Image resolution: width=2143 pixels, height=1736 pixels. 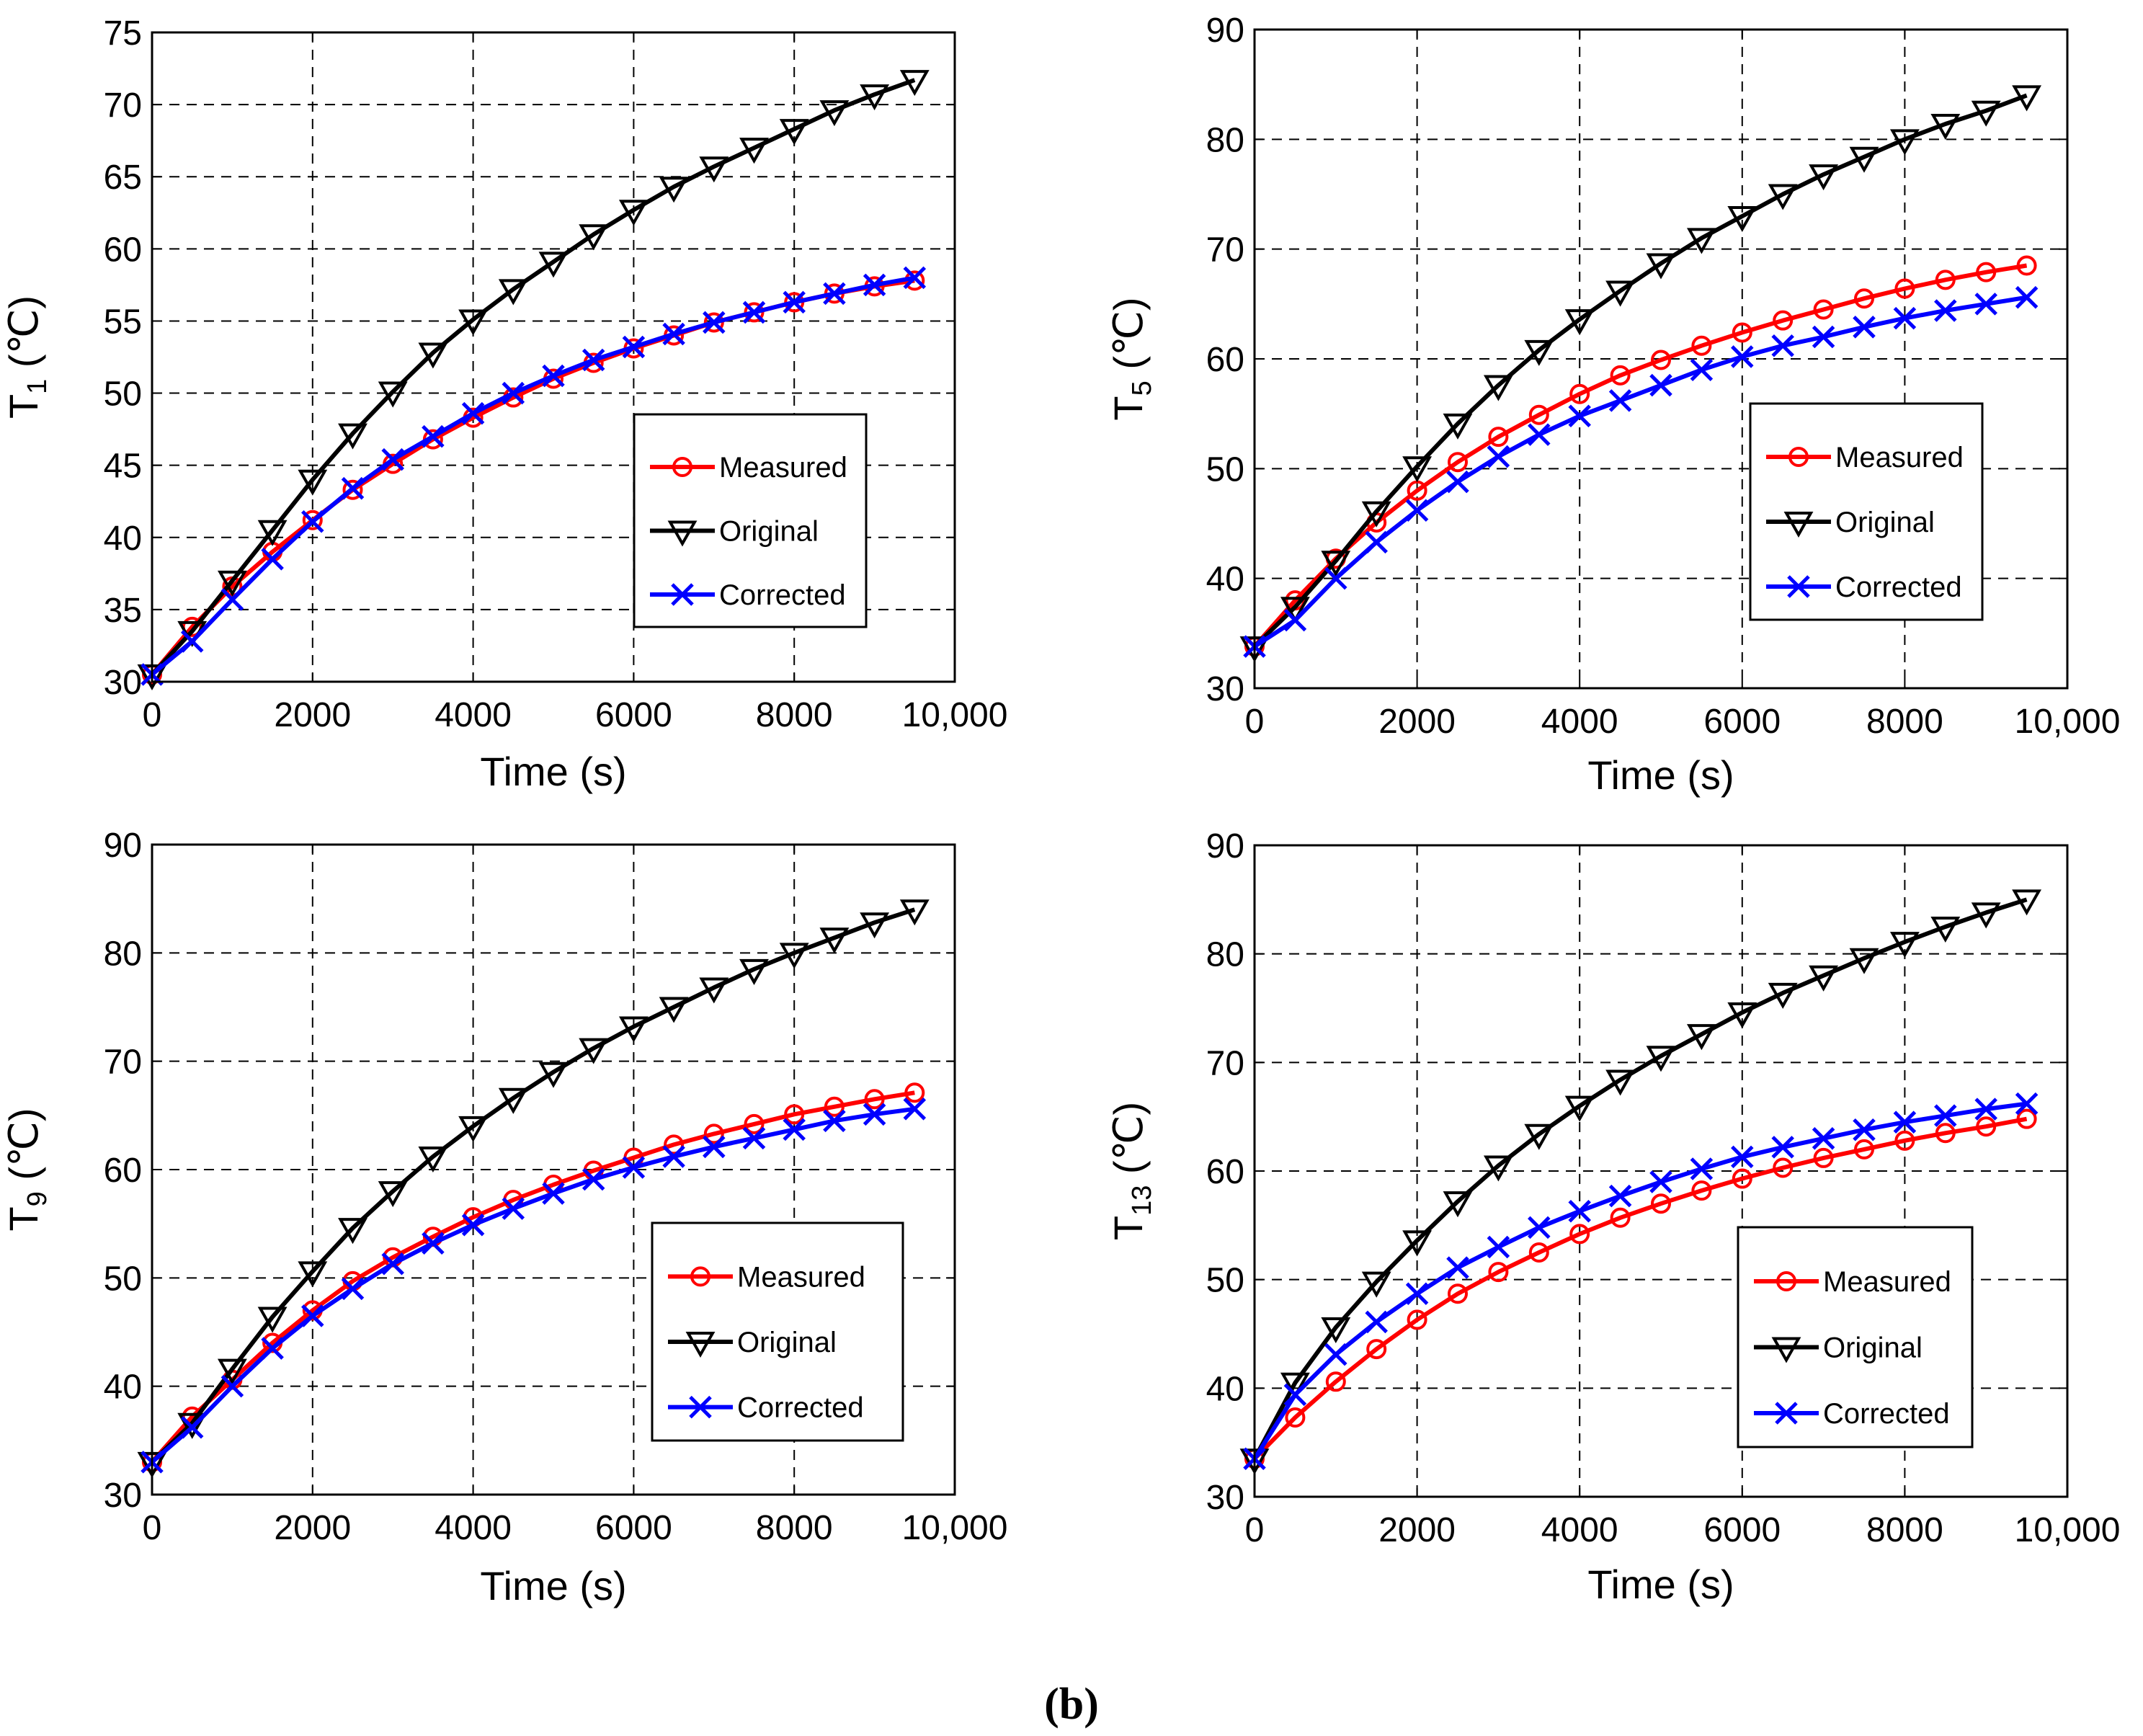 I want to click on legend-entry-original: Original, so click(x=1851, y=522).